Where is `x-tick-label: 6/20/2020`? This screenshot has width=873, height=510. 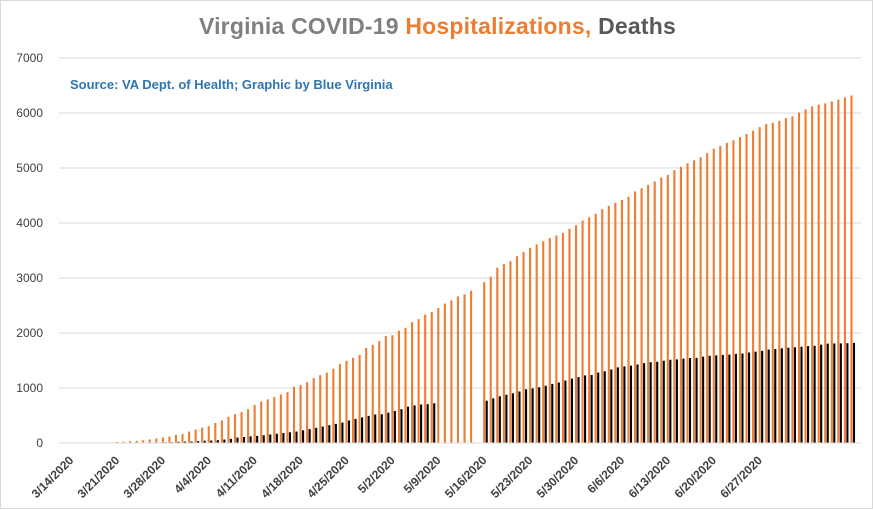
x-tick-label: 6/20/2020 is located at coordinates (695, 477).